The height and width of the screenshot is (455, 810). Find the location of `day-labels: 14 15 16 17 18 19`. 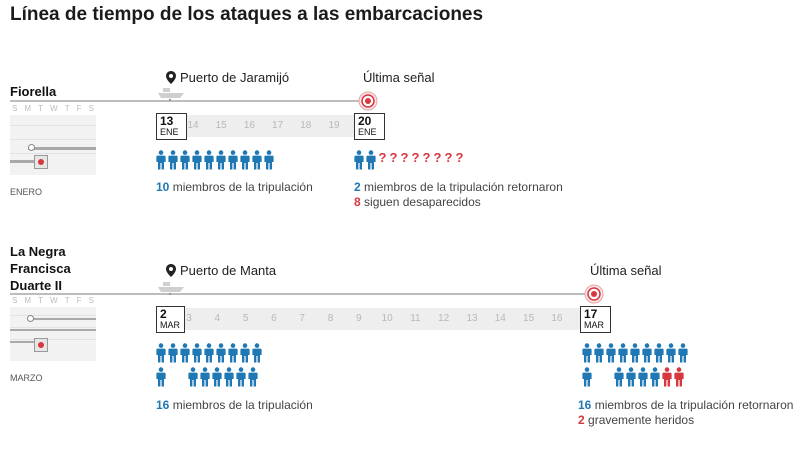

day-labels: 14 15 16 17 18 19 is located at coordinates (269, 126).